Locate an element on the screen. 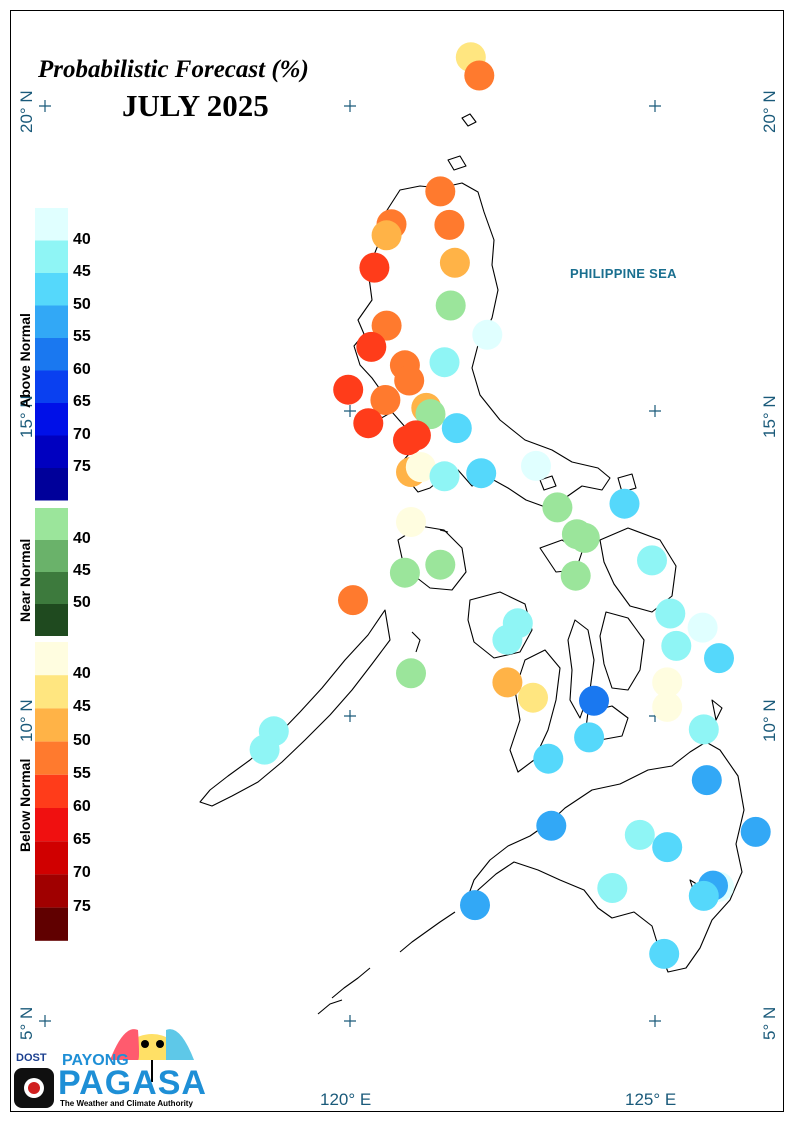 The height and width of the screenshot is (1122, 794). lat-label-15-right: 15° N is located at coordinates (769, 416).